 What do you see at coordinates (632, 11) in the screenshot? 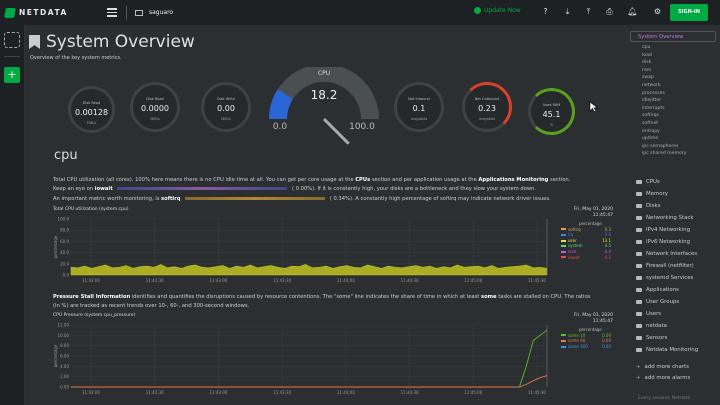
I see `bell-icon: 🔔︎` at bounding box center [632, 11].